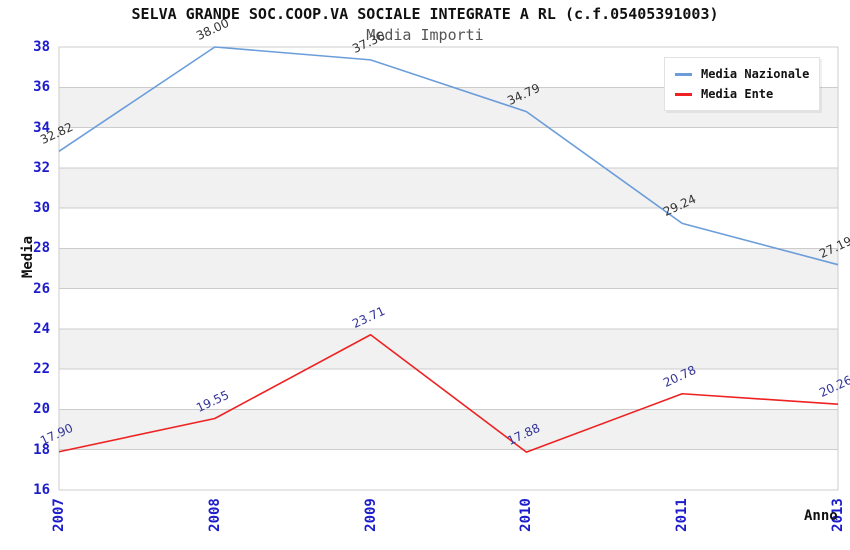 The width and height of the screenshot is (850, 550). I want to click on legend-label-media-nazionale: Media Nazionale, so click(755, 74).